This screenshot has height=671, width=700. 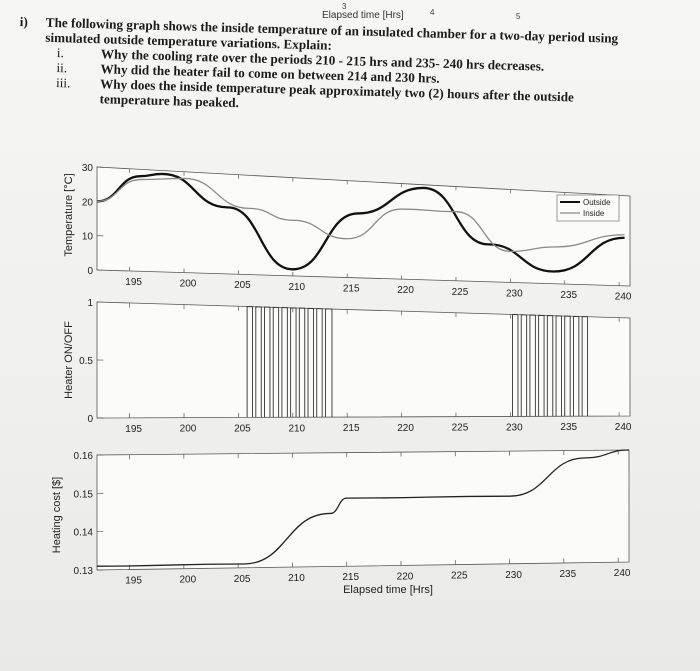 I want to click on top-tick: 3, so click(x=344, y=6).